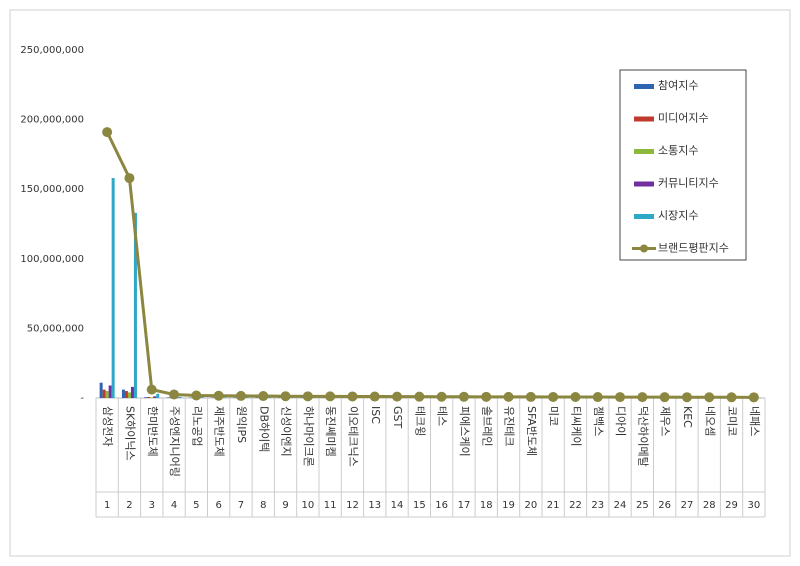 The image size is (800, 566). What do you see at coordinates (397, 417) in the screenshot?
I see `x-tick-label: GST` at bounding box center [397, 417].